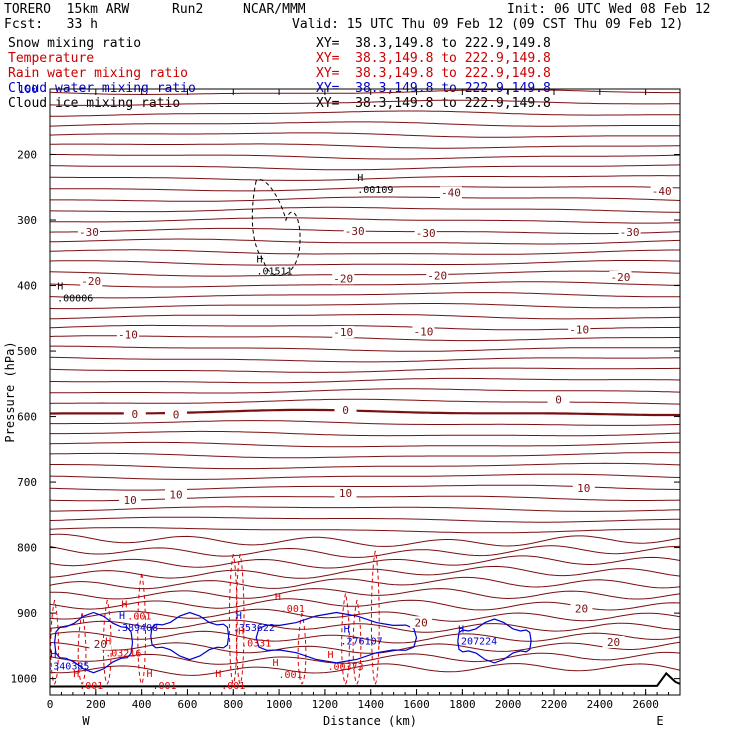  Describe the element at coordinates (600, 704) in the screenshot. I see `x-tick-label: 2400` at that location.